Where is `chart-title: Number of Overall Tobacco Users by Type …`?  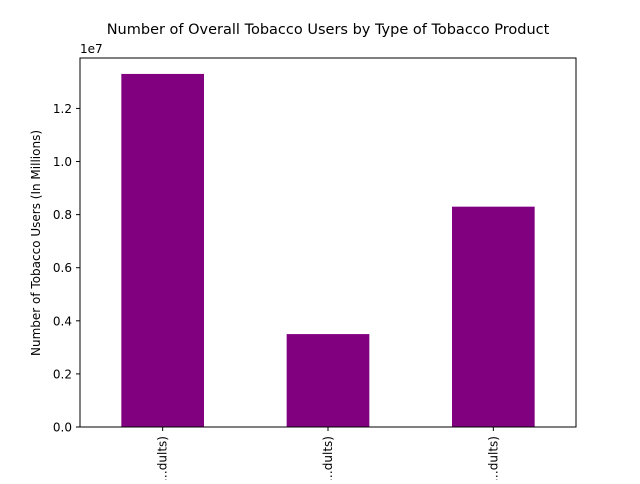 chart-title: Number of Overall Tobacco Users by Type … is located at coordinates (328, 30).